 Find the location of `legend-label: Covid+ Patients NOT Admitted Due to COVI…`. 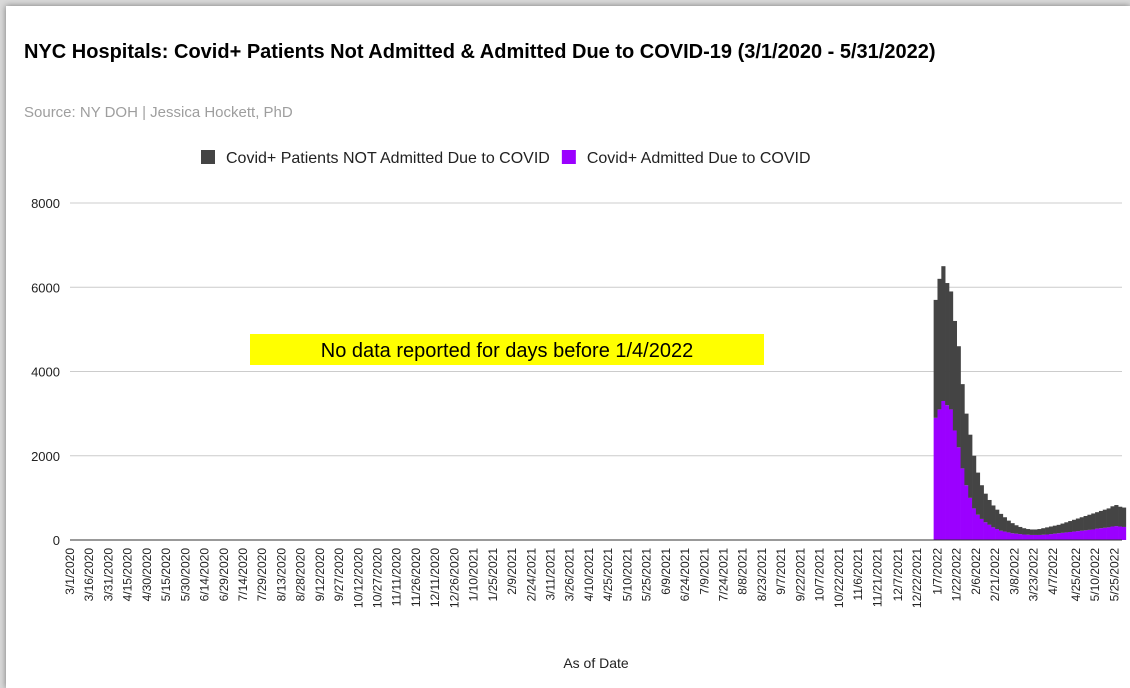

legend-label: Covid+ Patients NOT Admitted Due to COVI… is located at coordinates (388, 158).